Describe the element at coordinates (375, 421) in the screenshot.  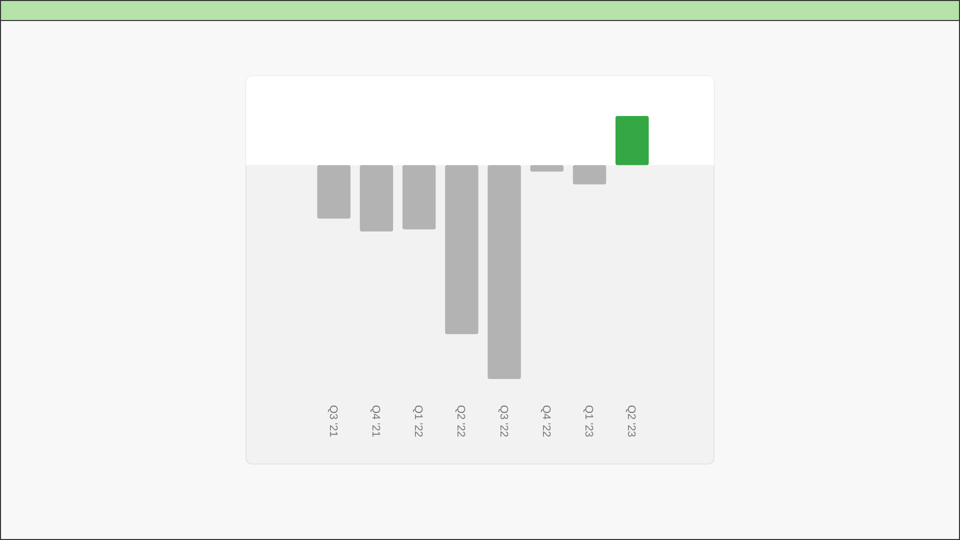
I see `x-tick-label: Q4 '21` at that location.